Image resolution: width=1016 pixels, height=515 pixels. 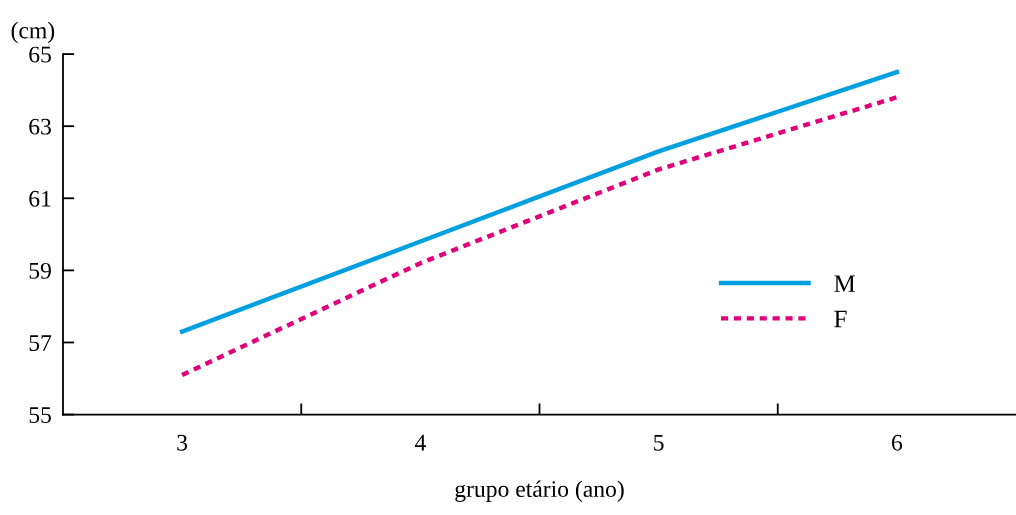 I want to click on y-tick-label: 55, so click(x=40, y=415).